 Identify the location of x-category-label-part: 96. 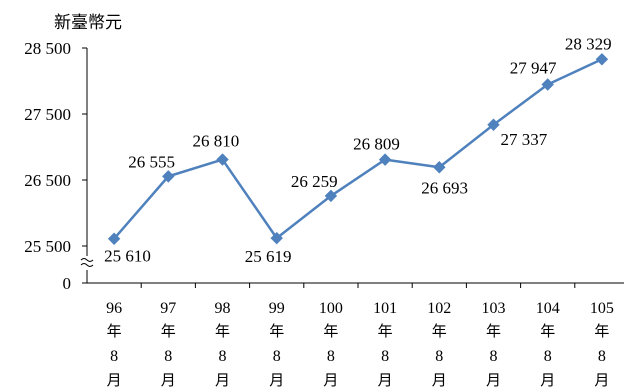
(114, 308).